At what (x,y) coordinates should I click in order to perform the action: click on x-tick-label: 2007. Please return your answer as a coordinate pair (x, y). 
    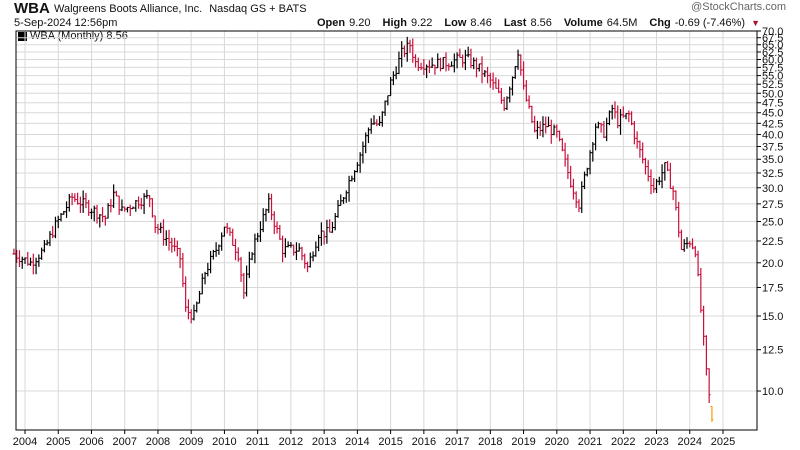
    Looking at the image, I should click on (124, 442).